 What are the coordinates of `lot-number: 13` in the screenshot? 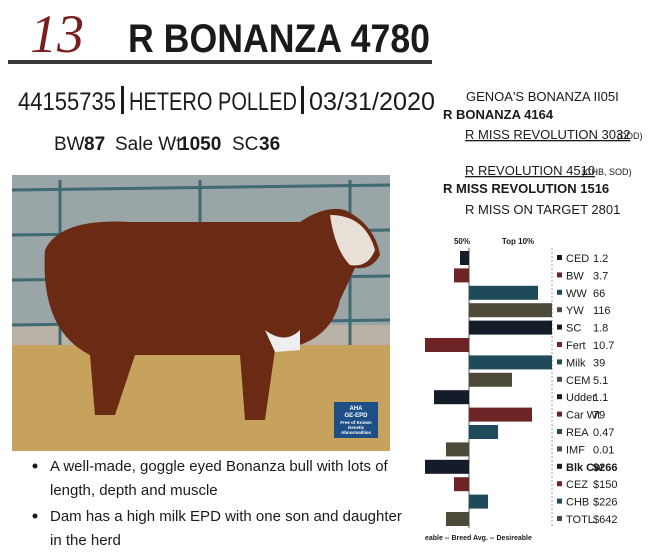 It's located at (57, 34).